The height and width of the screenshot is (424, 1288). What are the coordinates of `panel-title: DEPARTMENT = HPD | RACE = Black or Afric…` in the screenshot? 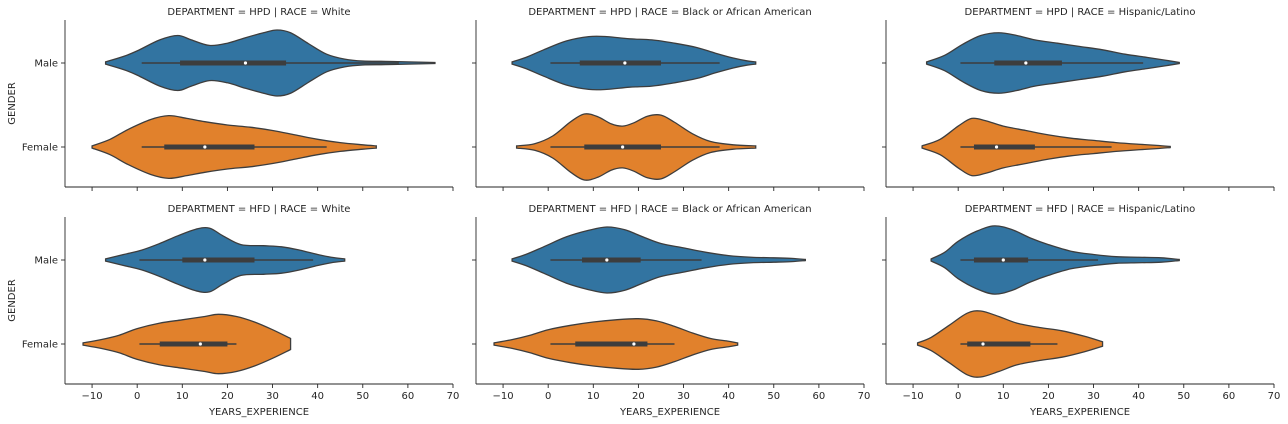 It's located at (669, 12).